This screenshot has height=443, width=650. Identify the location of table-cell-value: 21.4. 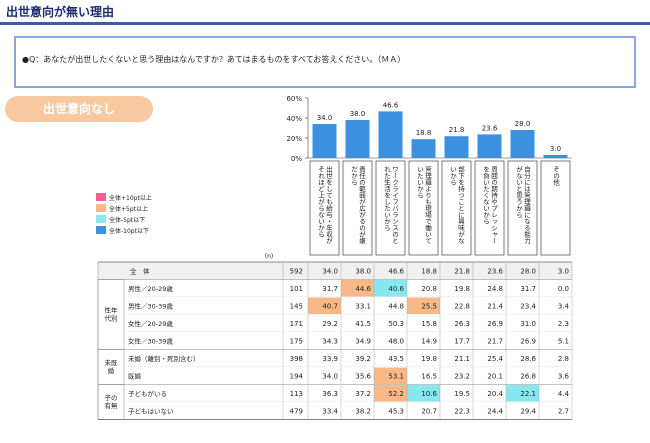
(495, 307).